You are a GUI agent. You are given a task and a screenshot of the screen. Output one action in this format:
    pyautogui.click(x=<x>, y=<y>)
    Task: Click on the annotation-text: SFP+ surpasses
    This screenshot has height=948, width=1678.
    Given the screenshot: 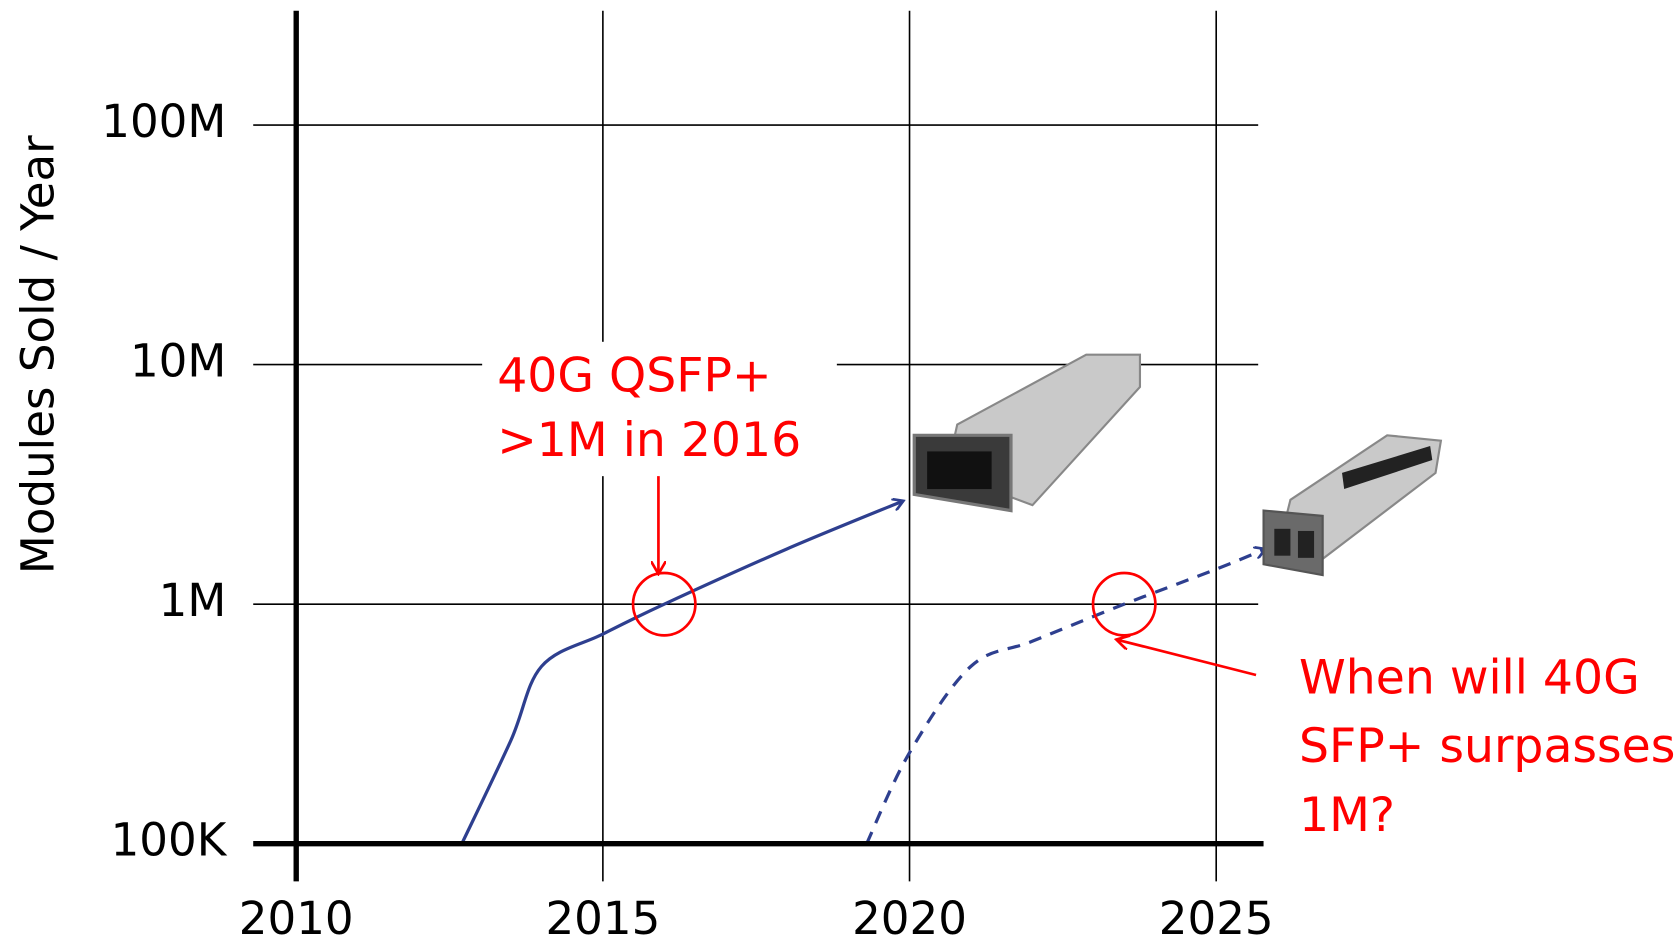 What is the action you would take?
    pyautogui.click(x=1487, y=746)
    